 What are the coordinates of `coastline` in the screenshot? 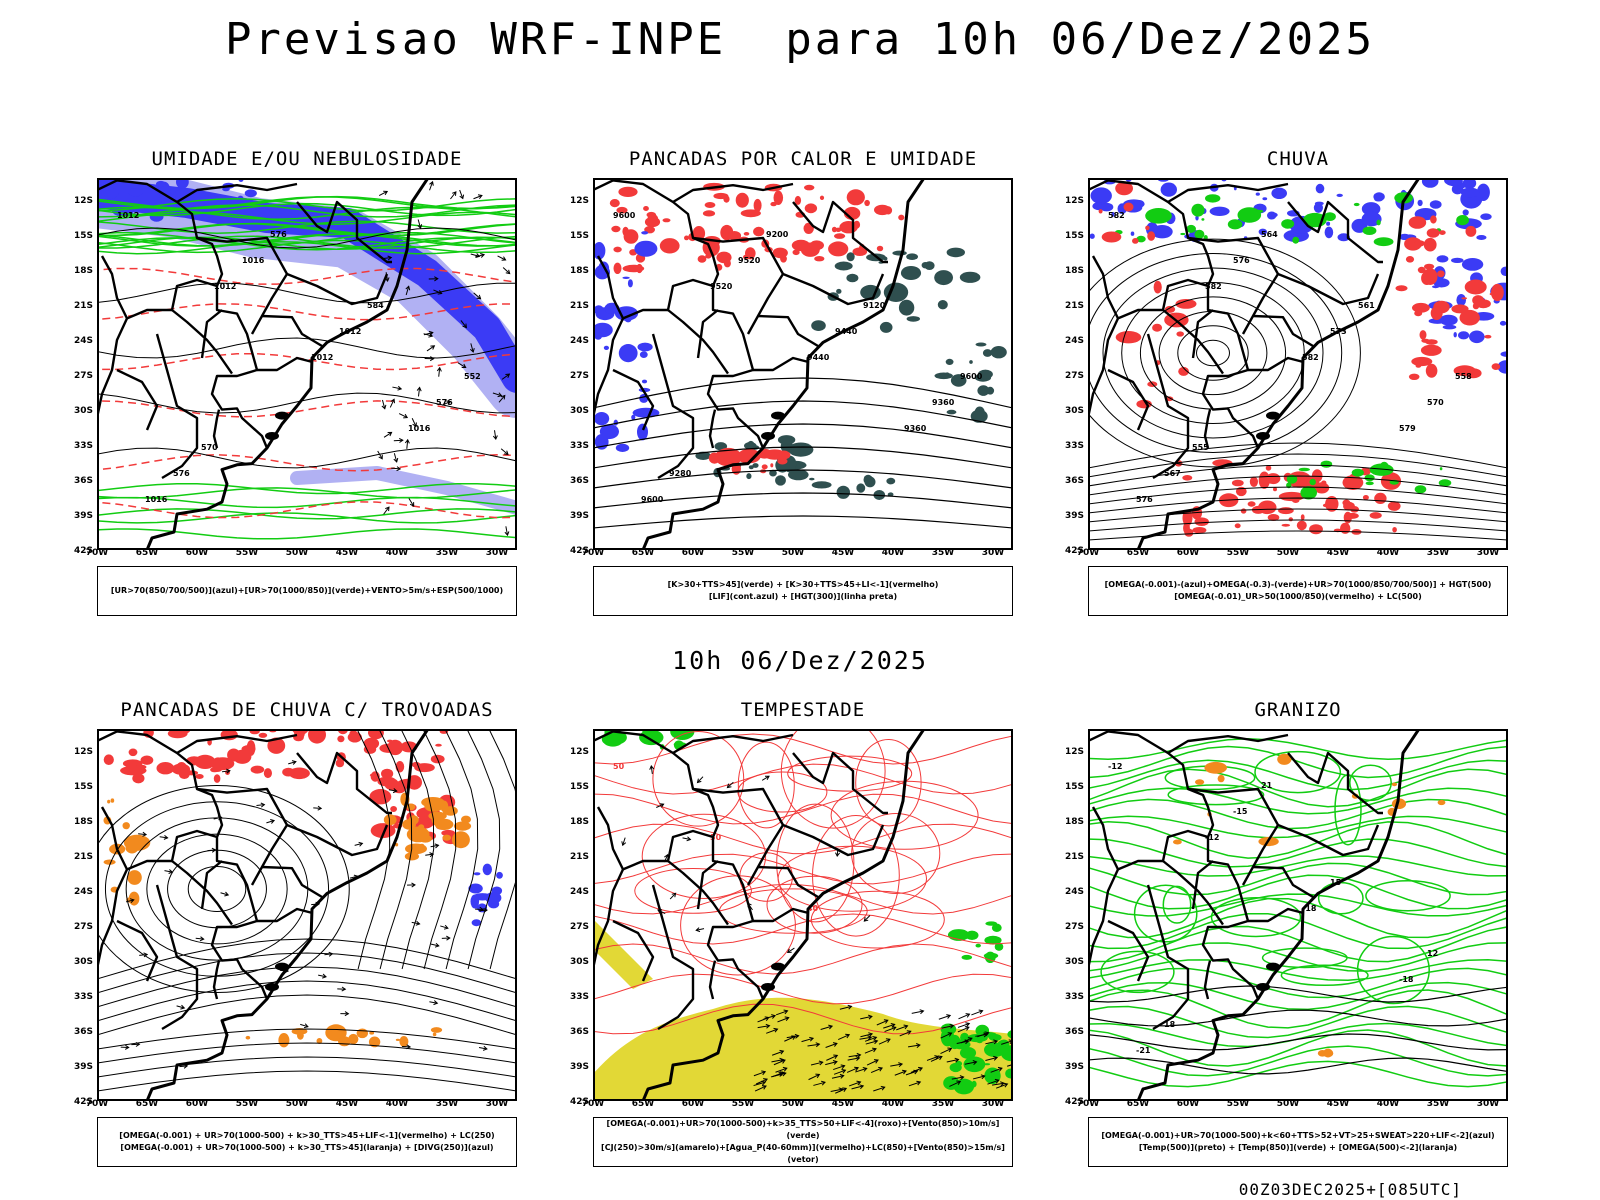 It's located at (783, 364).